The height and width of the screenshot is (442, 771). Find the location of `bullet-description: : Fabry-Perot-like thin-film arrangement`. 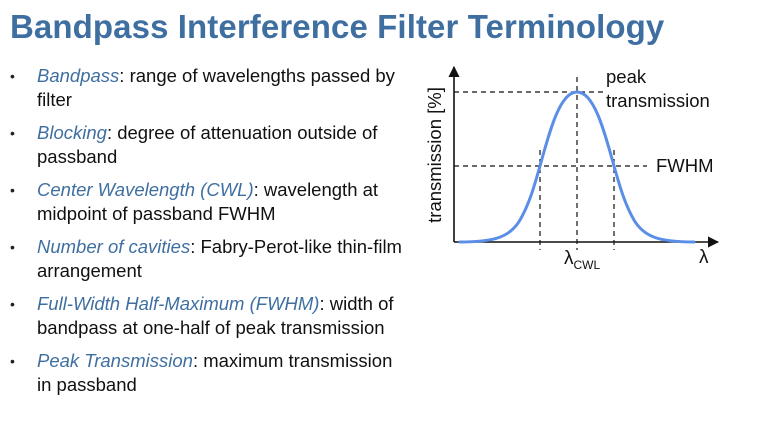

bullet-description: : Fabry-Perot-like thin-film arrangement is located at coordinates (219, 258).